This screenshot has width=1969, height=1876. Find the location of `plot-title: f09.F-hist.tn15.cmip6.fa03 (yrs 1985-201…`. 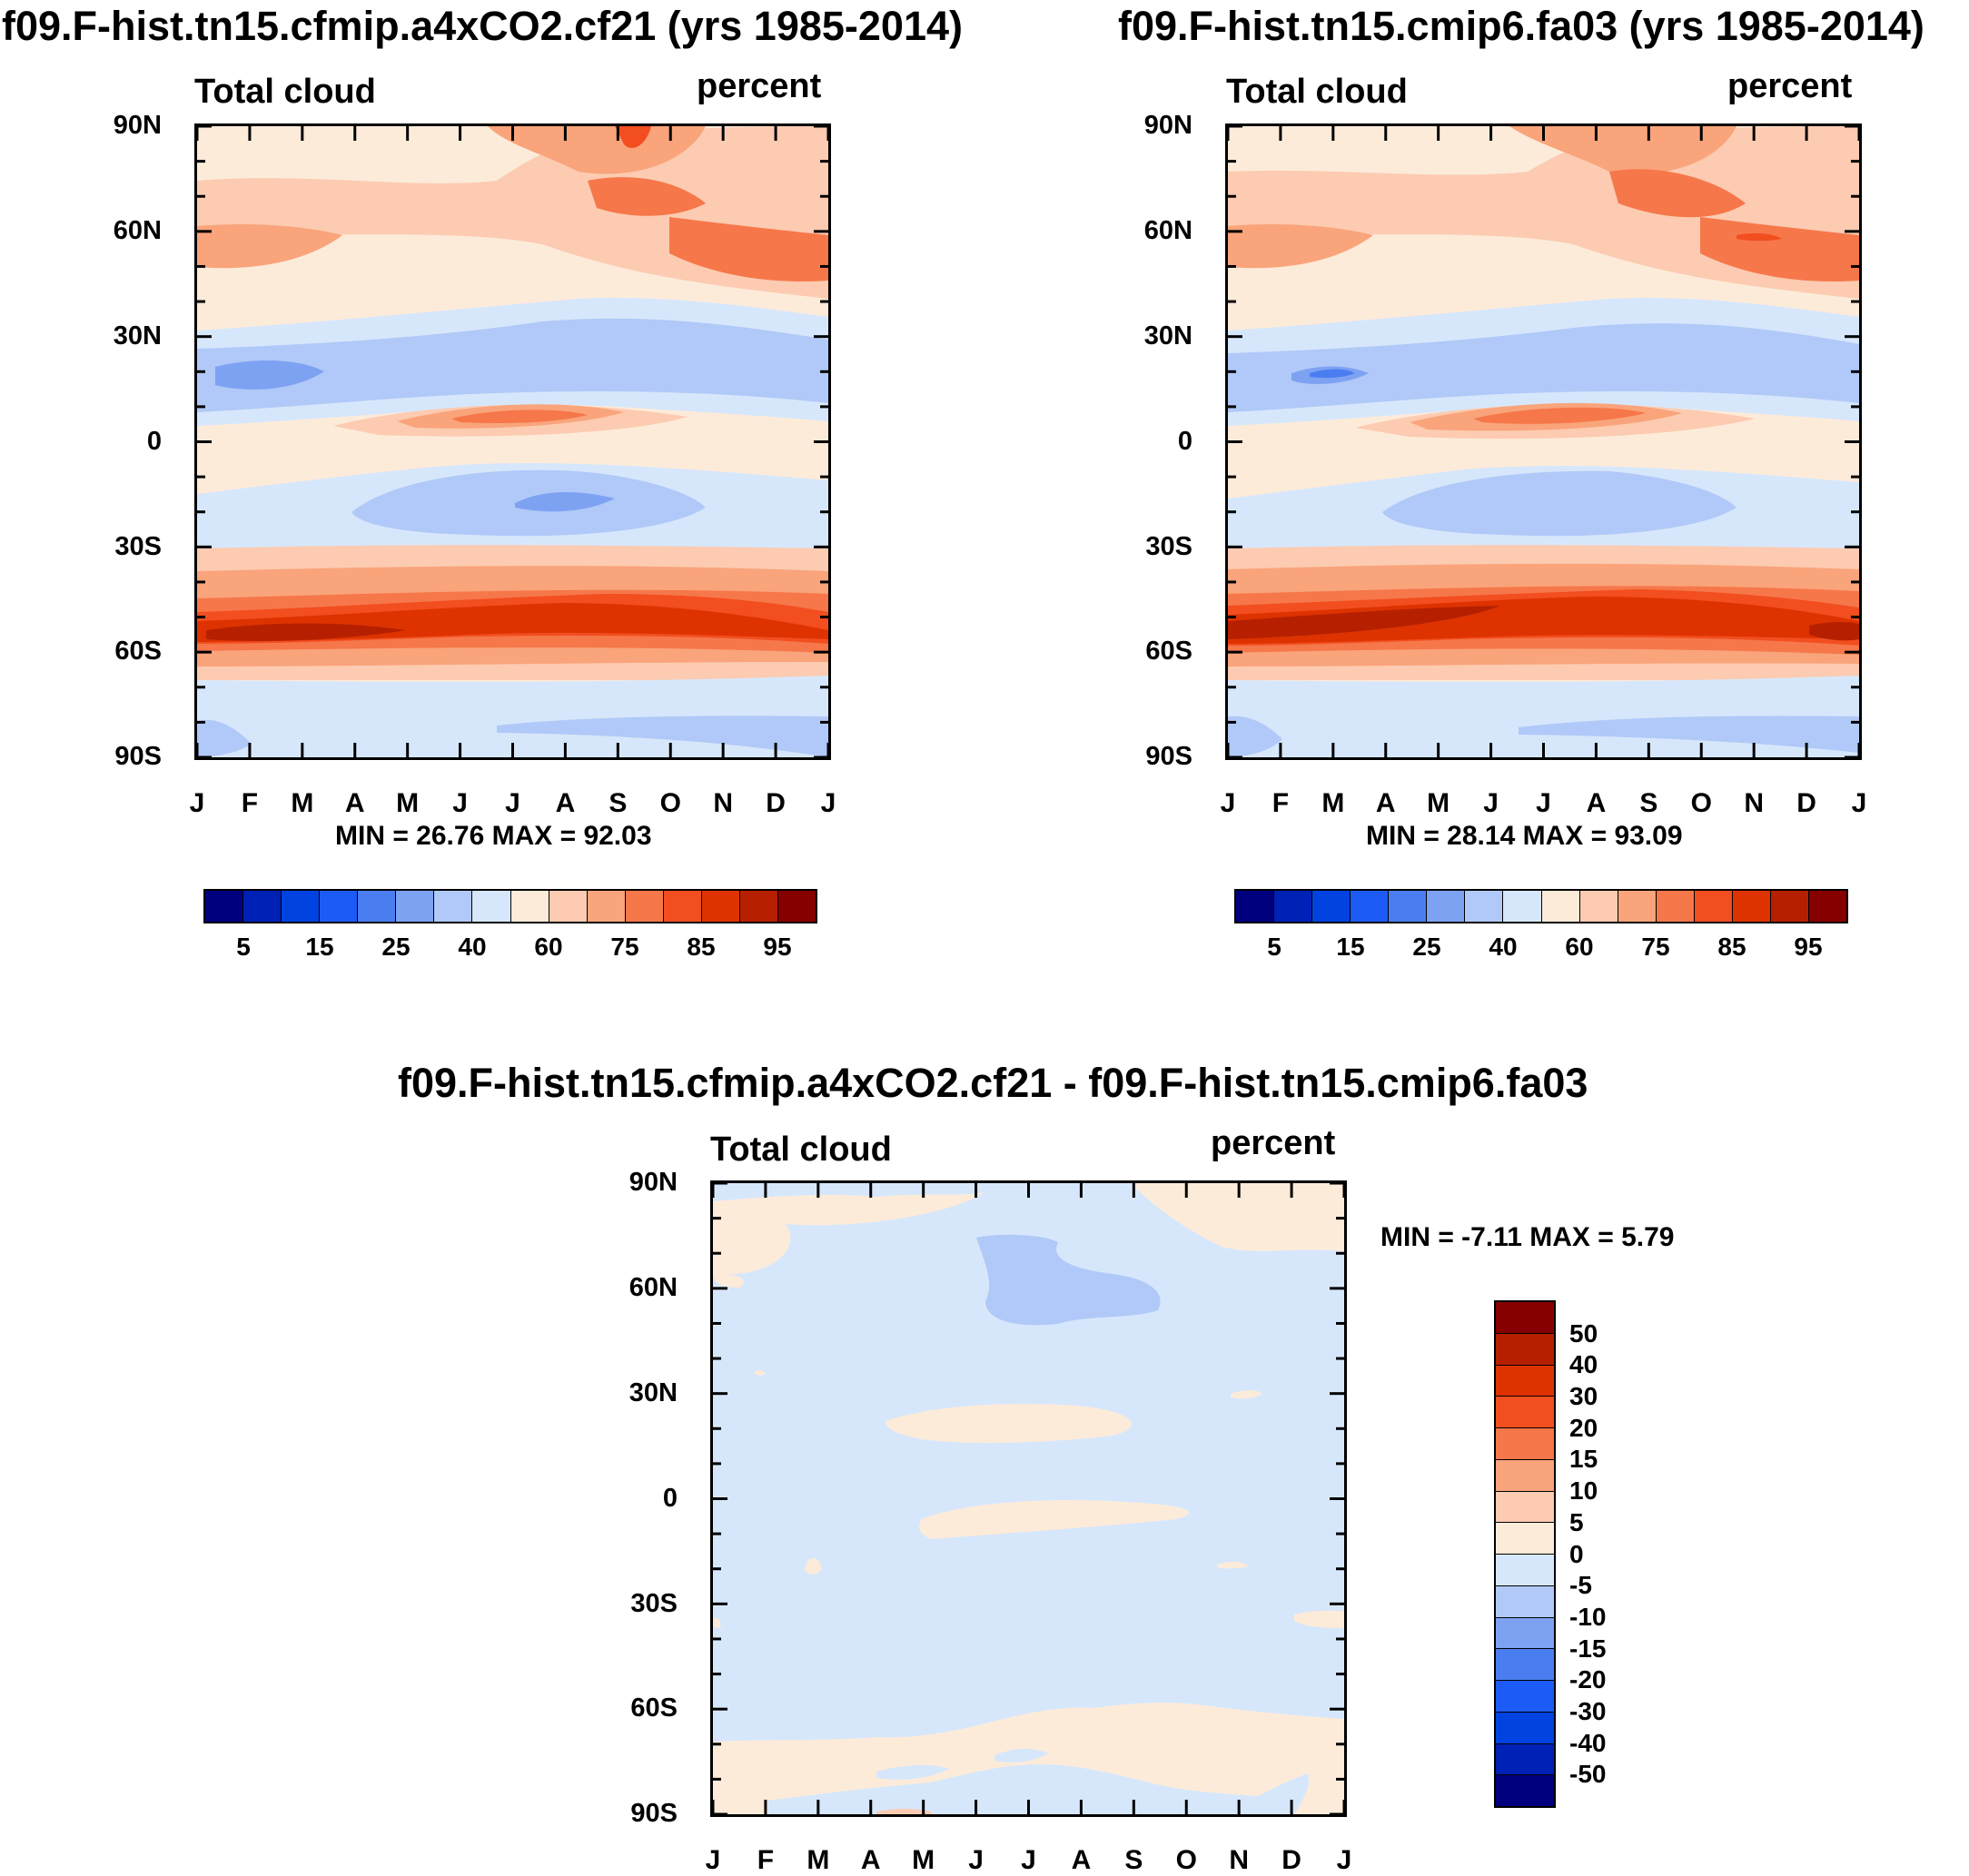

plot-title: f09.F-hist.tn15.cmip6.fa03 (yrs 1985-201… is located at coordinates (1521, 26).